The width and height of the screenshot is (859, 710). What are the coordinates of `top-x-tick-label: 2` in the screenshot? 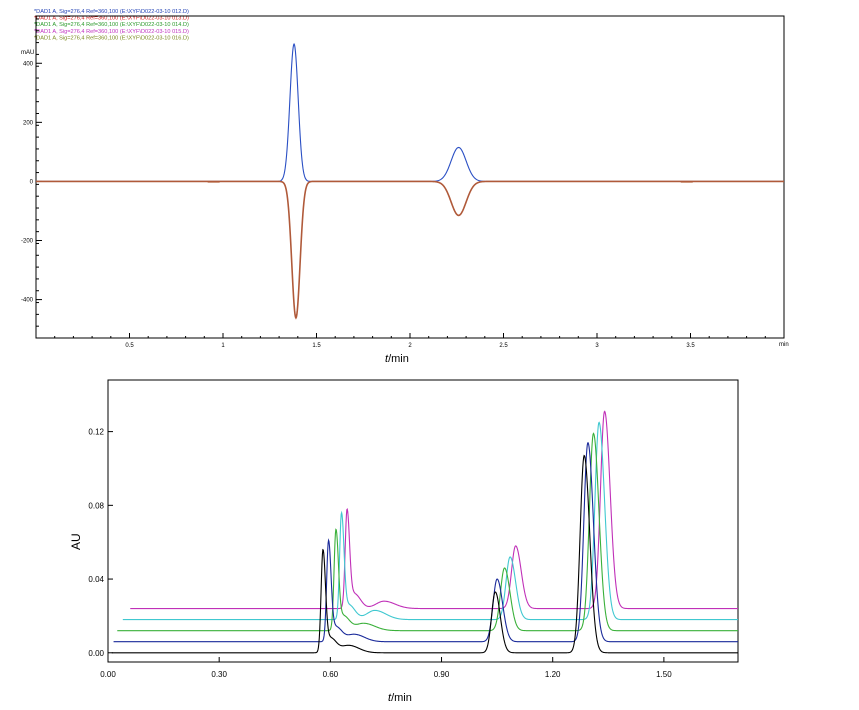 It's located at (410, 346).